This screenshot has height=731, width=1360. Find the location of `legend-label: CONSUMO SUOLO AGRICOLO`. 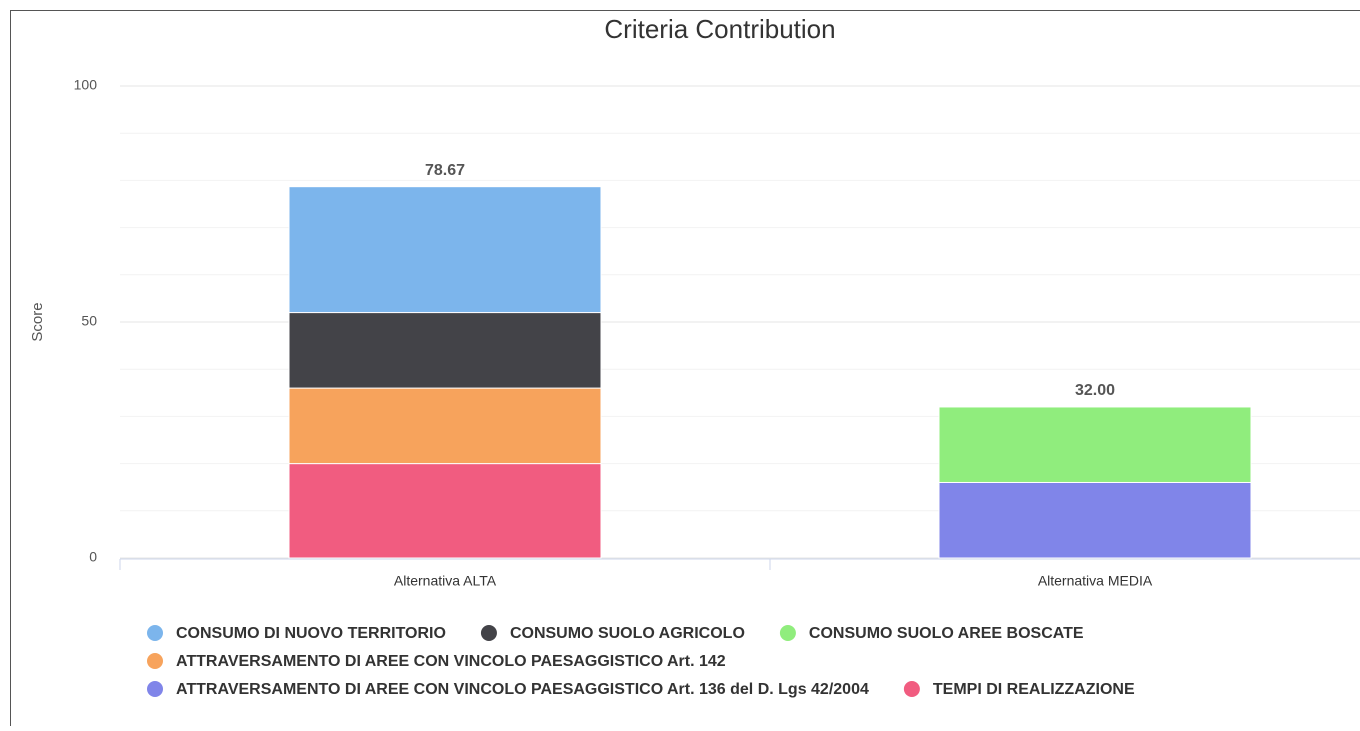

legend-label: CONSUMO SUOLO AGRICOLO is located at coordinates (627, 633).